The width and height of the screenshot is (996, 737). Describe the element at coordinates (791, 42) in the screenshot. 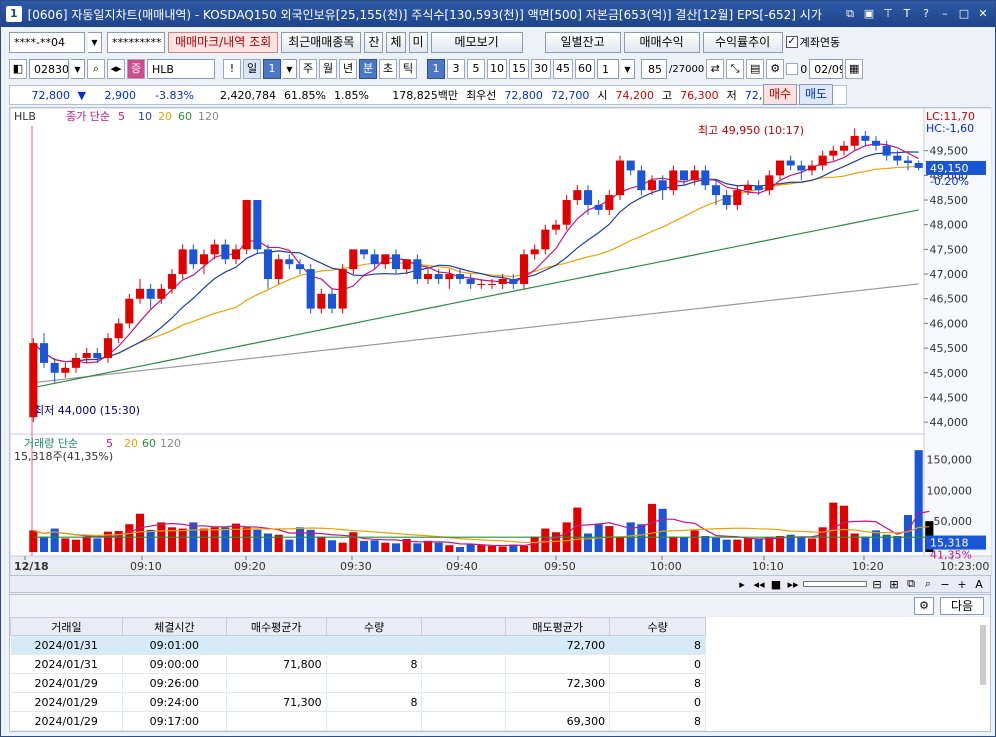

I see `checkbox-icon: ✓` at that location.